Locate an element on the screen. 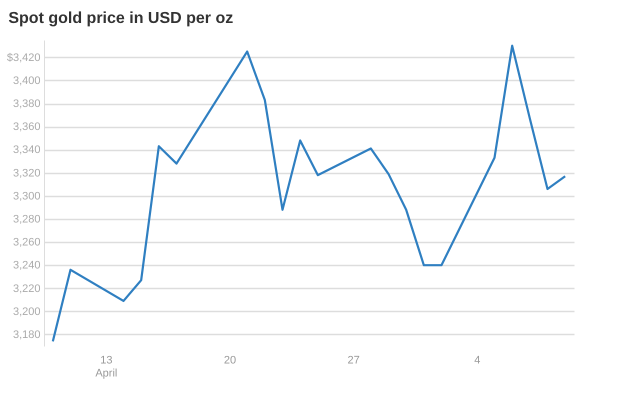 The height and width of the screenshot is (394, 640). y-tick-label: 3,200 is located at coordinates (26, 312).